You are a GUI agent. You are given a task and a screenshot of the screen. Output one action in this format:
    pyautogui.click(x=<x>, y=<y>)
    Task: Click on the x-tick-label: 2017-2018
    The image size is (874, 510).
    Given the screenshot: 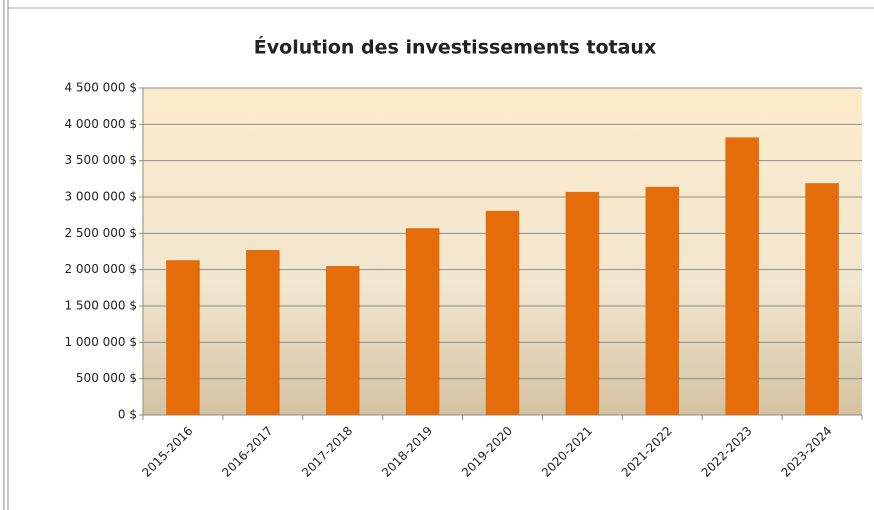 What is the action you would take?
    pyautogui.click(x=327, y=452)
    